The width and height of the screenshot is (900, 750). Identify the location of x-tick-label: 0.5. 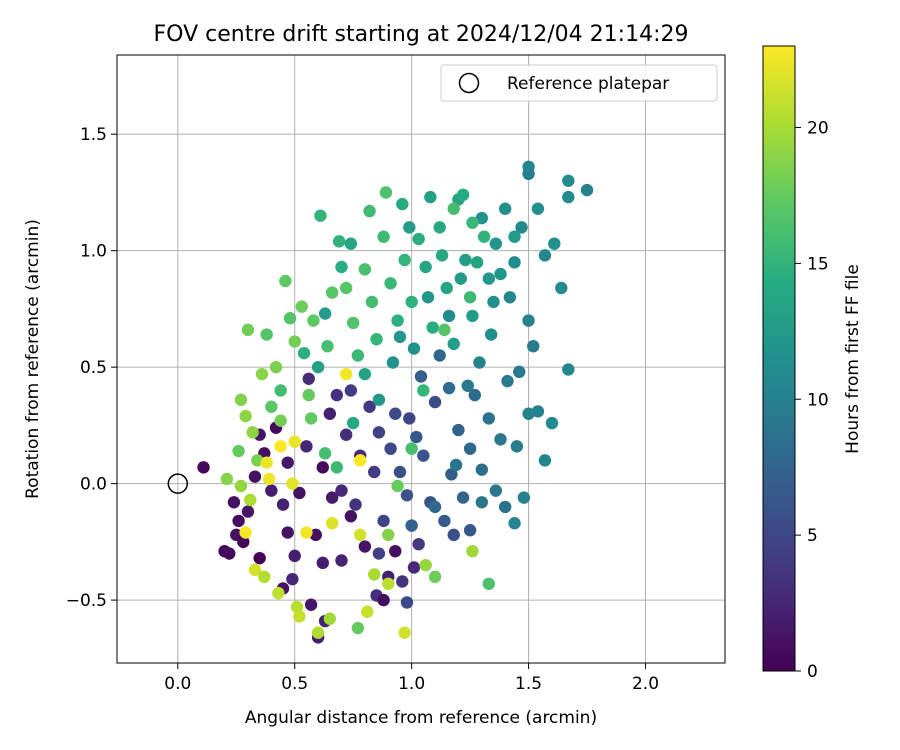
(294, 684).